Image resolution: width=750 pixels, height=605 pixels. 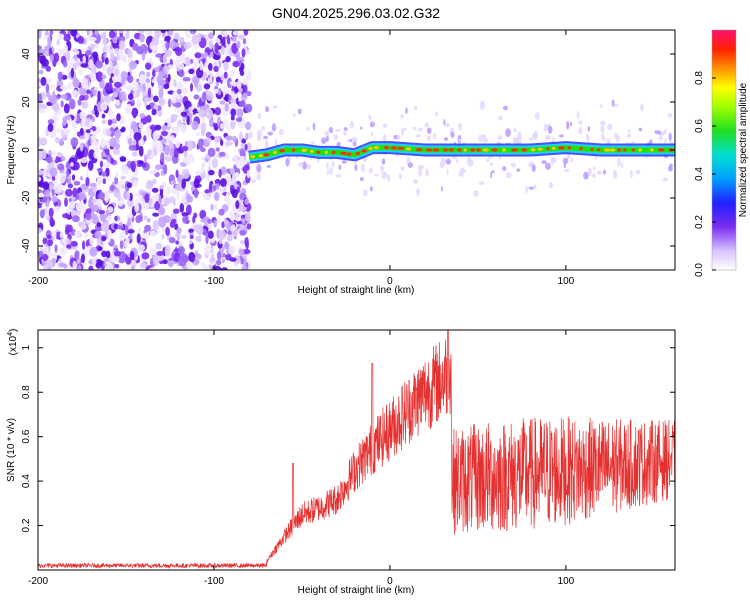 What do you see at coordinates (724, 150) in the screenshot?
I see `colorbar-gradient` at bounding box center [724, 150].